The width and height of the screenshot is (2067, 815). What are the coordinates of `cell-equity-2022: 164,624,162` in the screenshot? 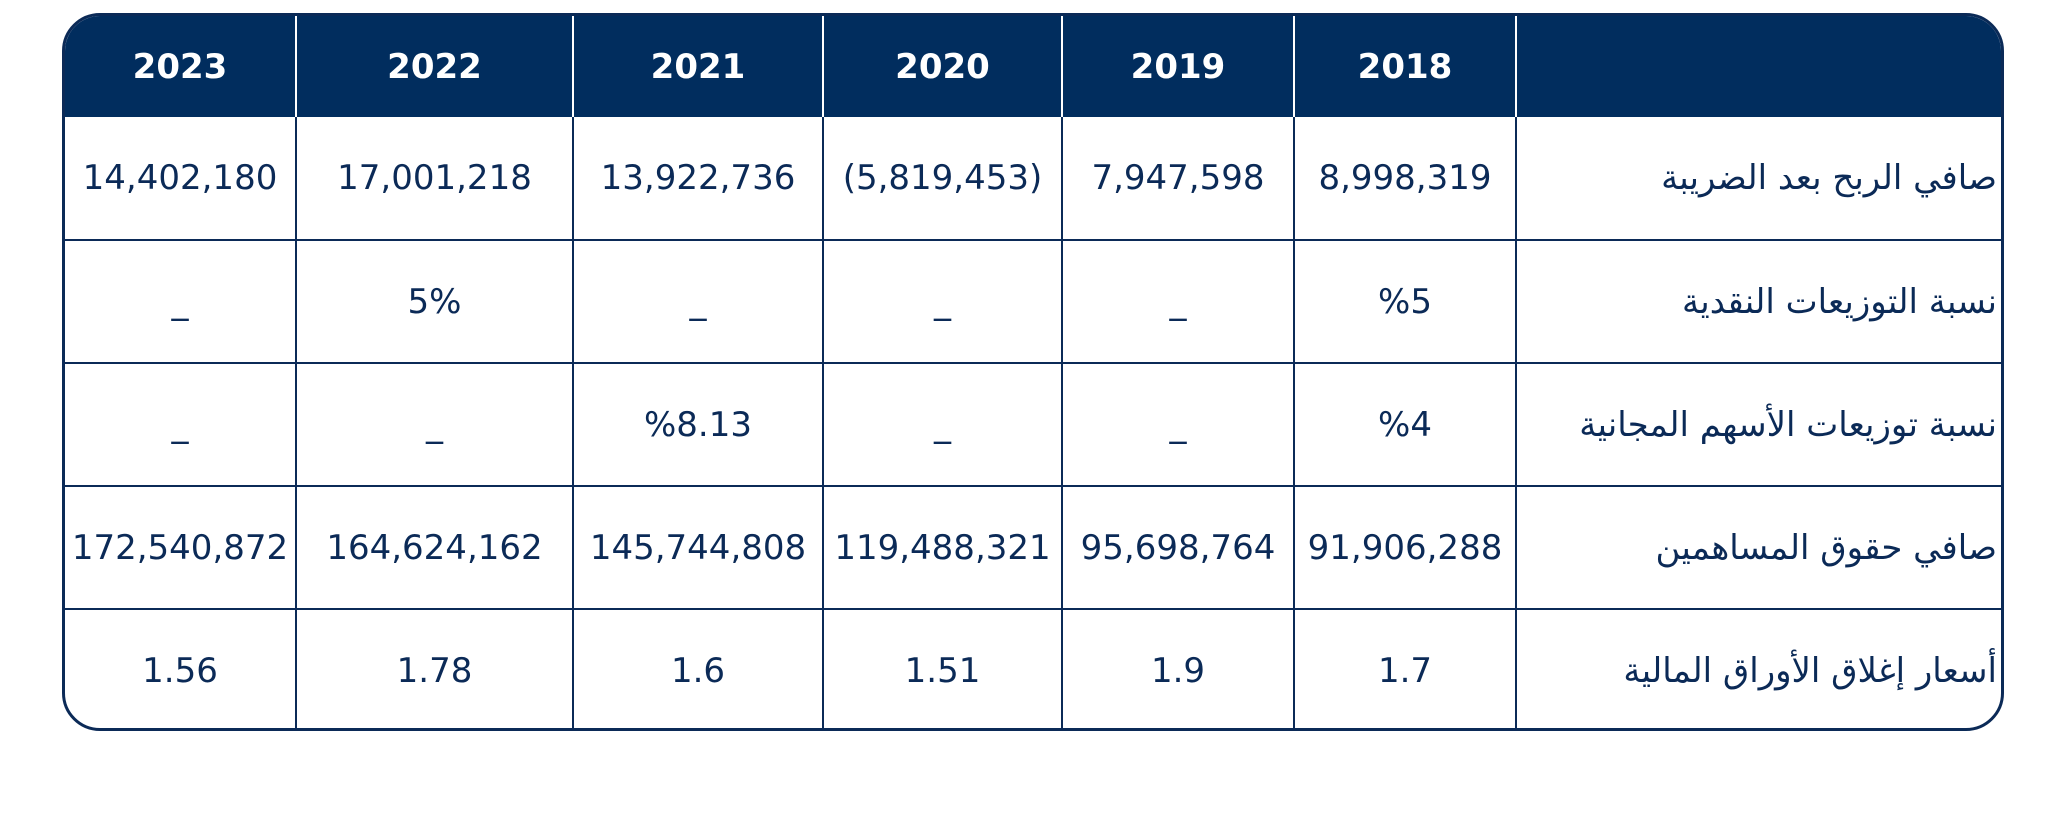 It's located at (434, 547).